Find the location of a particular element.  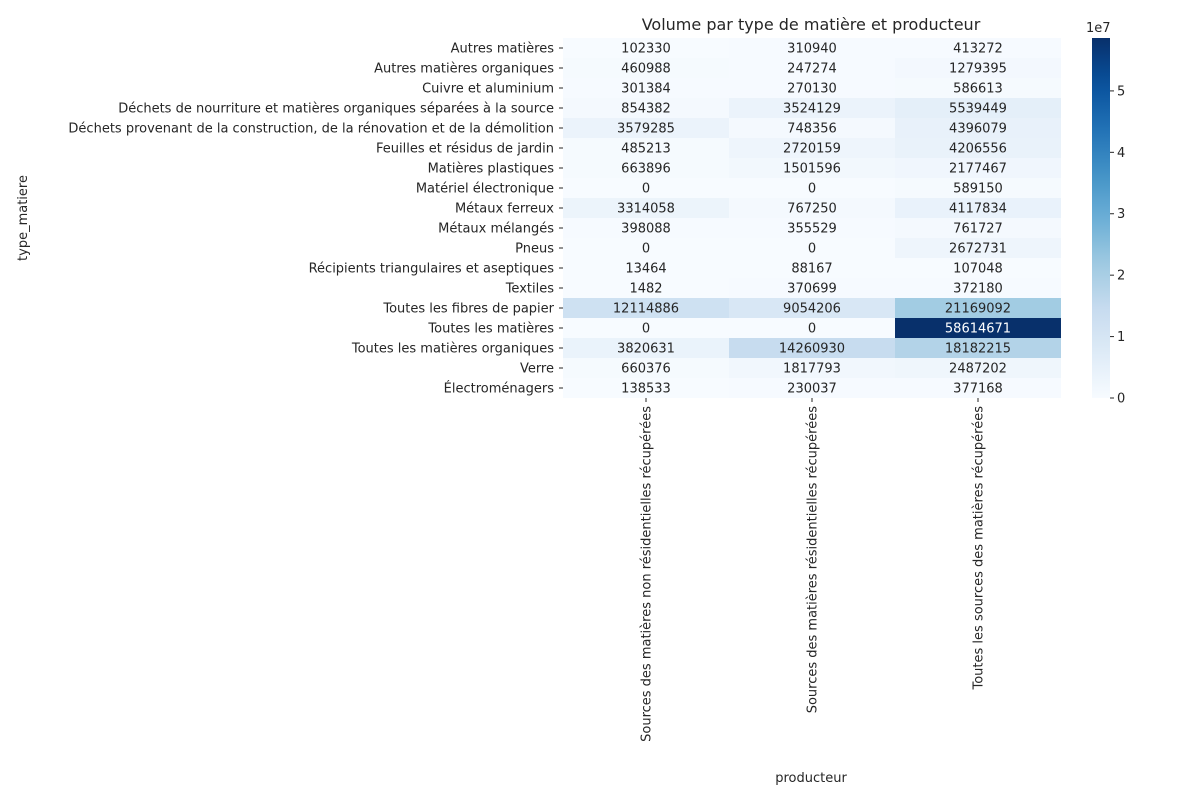

cell-value-label: 854382 is located at coordinates (646, 109).